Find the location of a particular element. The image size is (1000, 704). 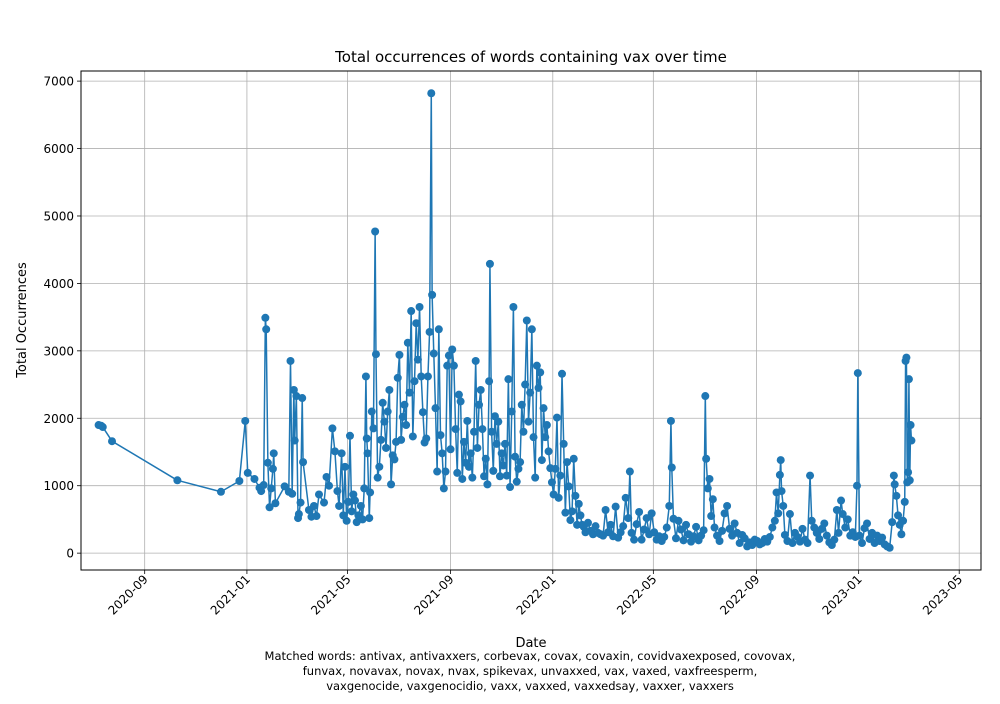

x-tick-label: 2021-09 is located at coordinates (433, 594).